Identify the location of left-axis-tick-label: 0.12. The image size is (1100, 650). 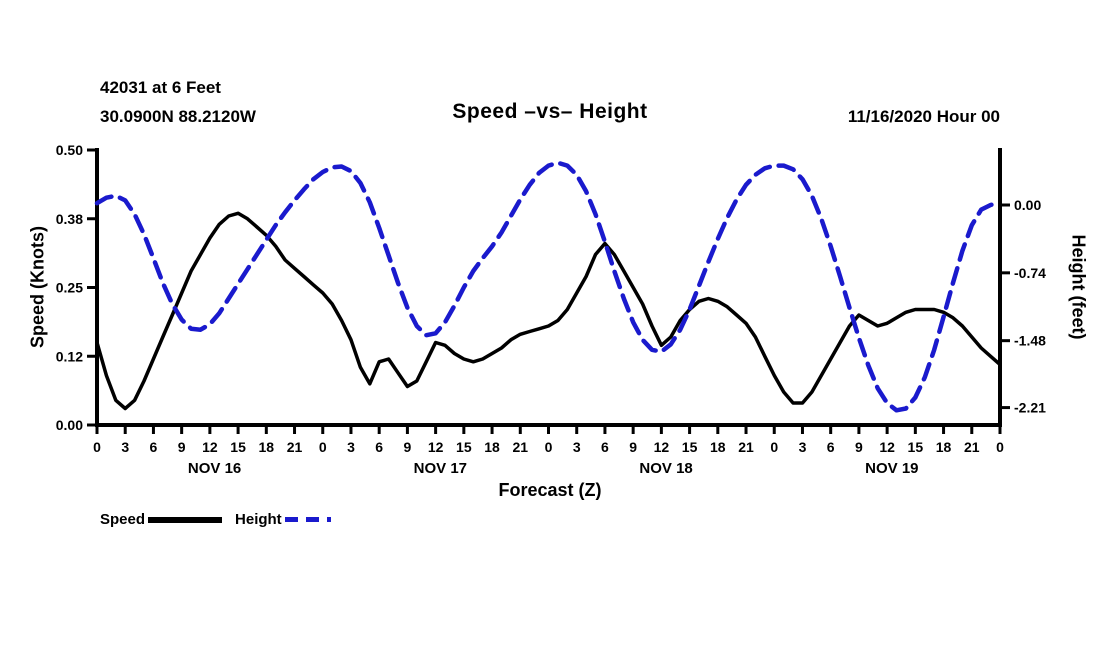
(69, 356).